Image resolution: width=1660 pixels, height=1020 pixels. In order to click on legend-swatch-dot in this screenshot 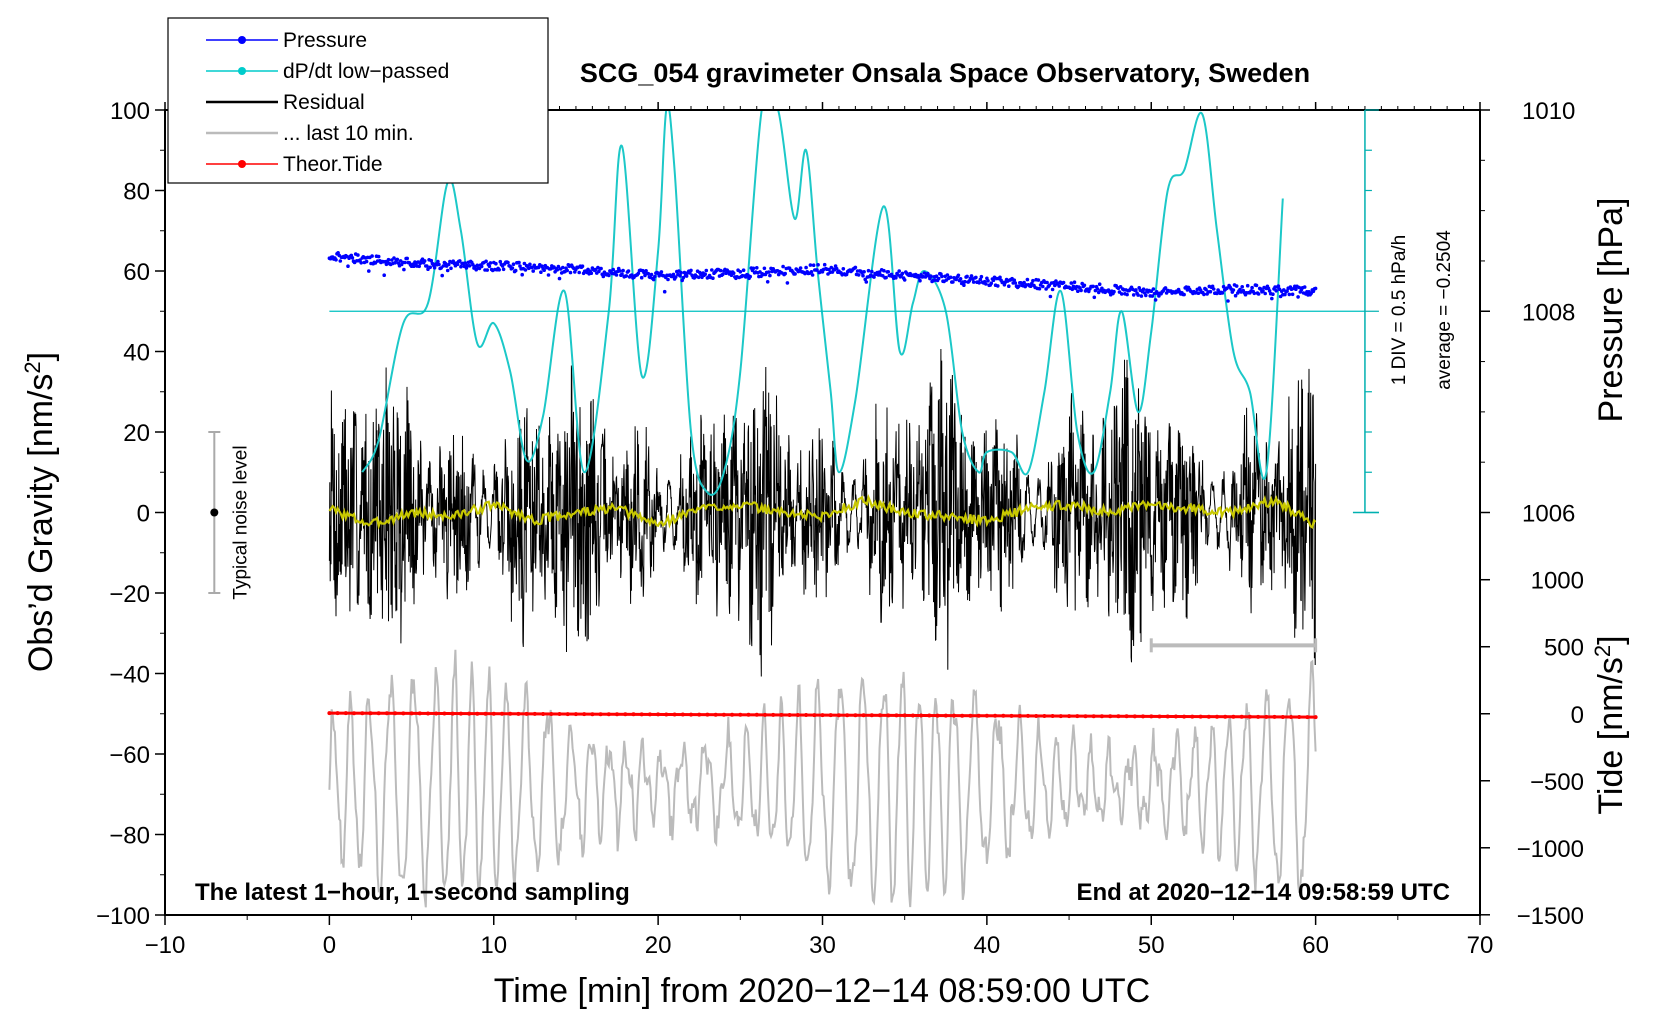, I will do `click(242, 164)`.